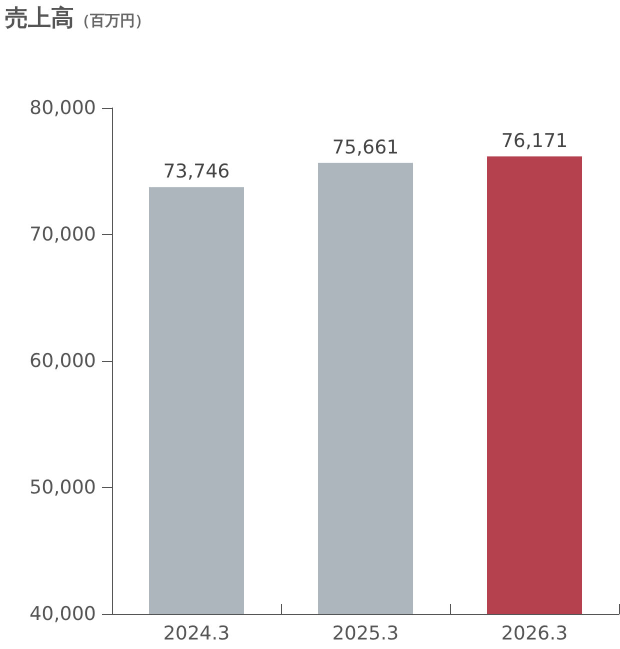  I want to click on y-tick-label: 50,000, so click(63, 487).